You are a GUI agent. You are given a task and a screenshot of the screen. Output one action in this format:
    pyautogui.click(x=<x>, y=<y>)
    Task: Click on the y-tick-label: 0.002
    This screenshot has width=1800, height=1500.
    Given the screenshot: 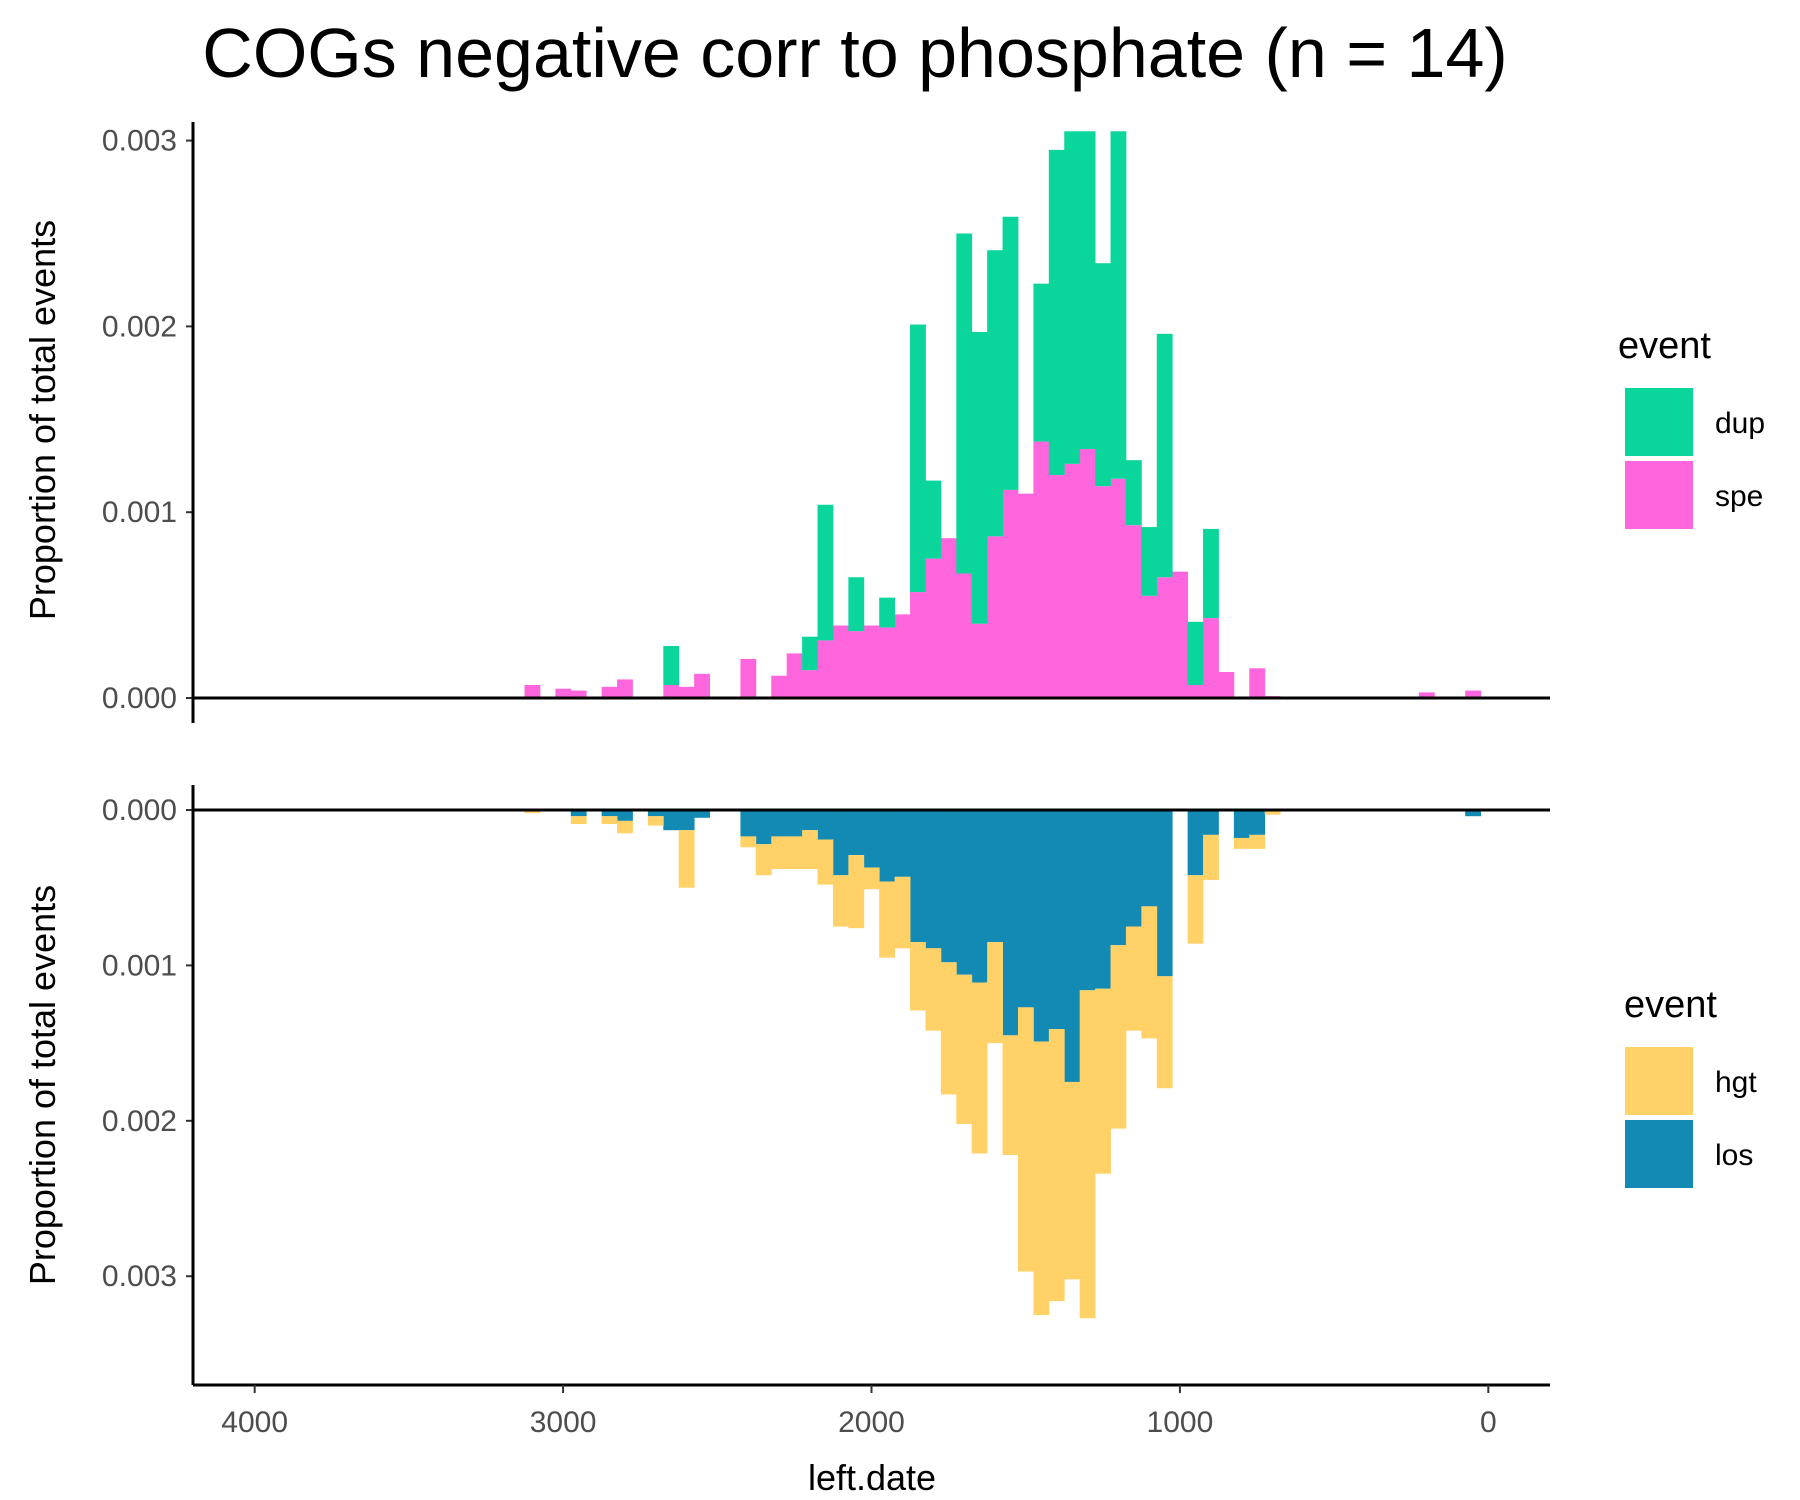 What is the action you would take?
    pyautogui.click(x=139, y=326)
    